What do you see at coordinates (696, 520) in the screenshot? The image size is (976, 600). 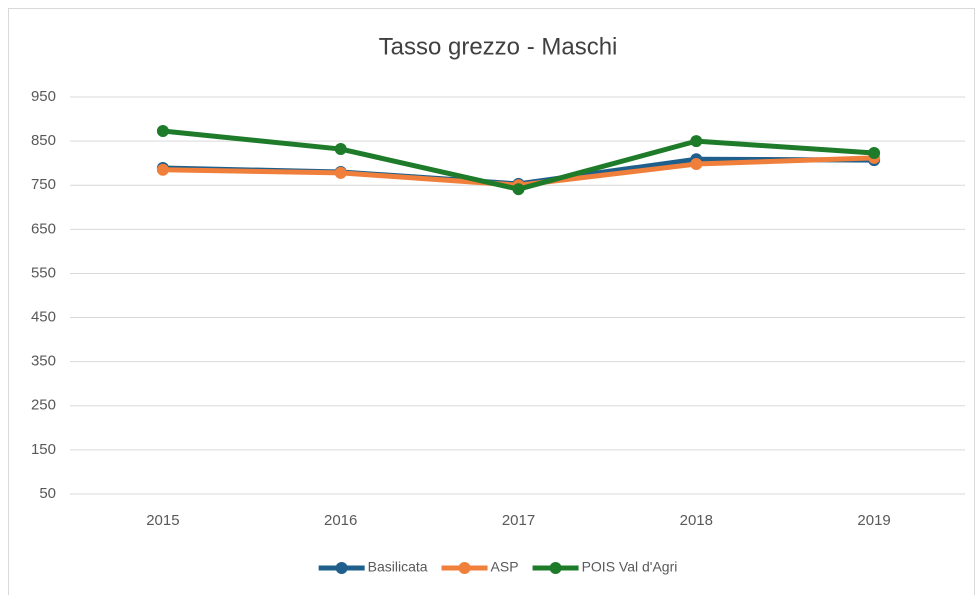 I see `x-tick-label: 2018` at bounding box center [696, 520].